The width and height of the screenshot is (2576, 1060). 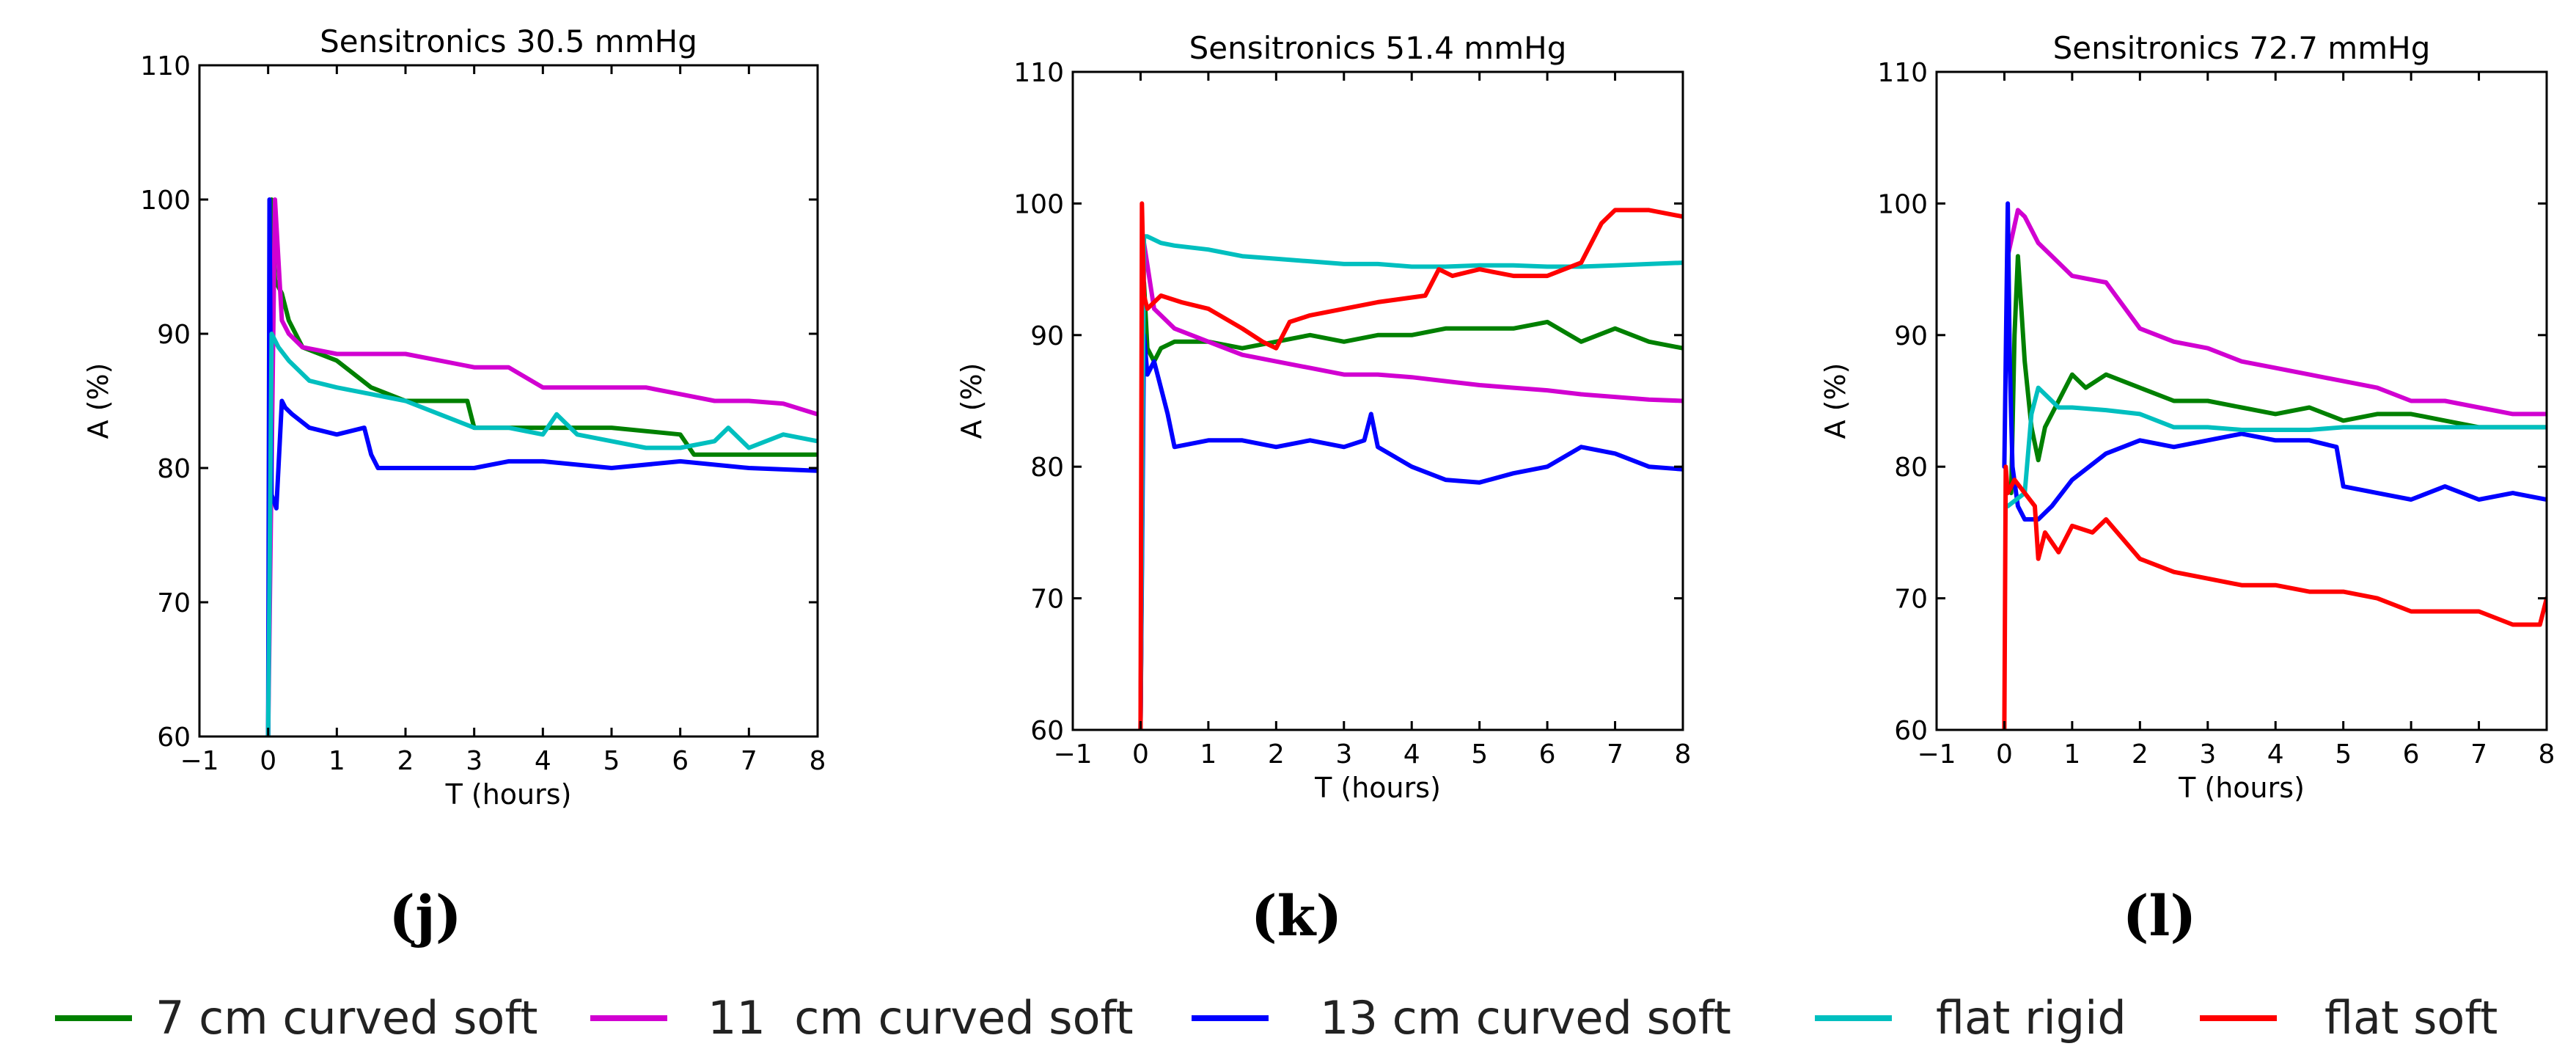 I want to click on legend-item-7-cm-curved-soft: 7 cm curved soft, so click(x=296, y=1018).